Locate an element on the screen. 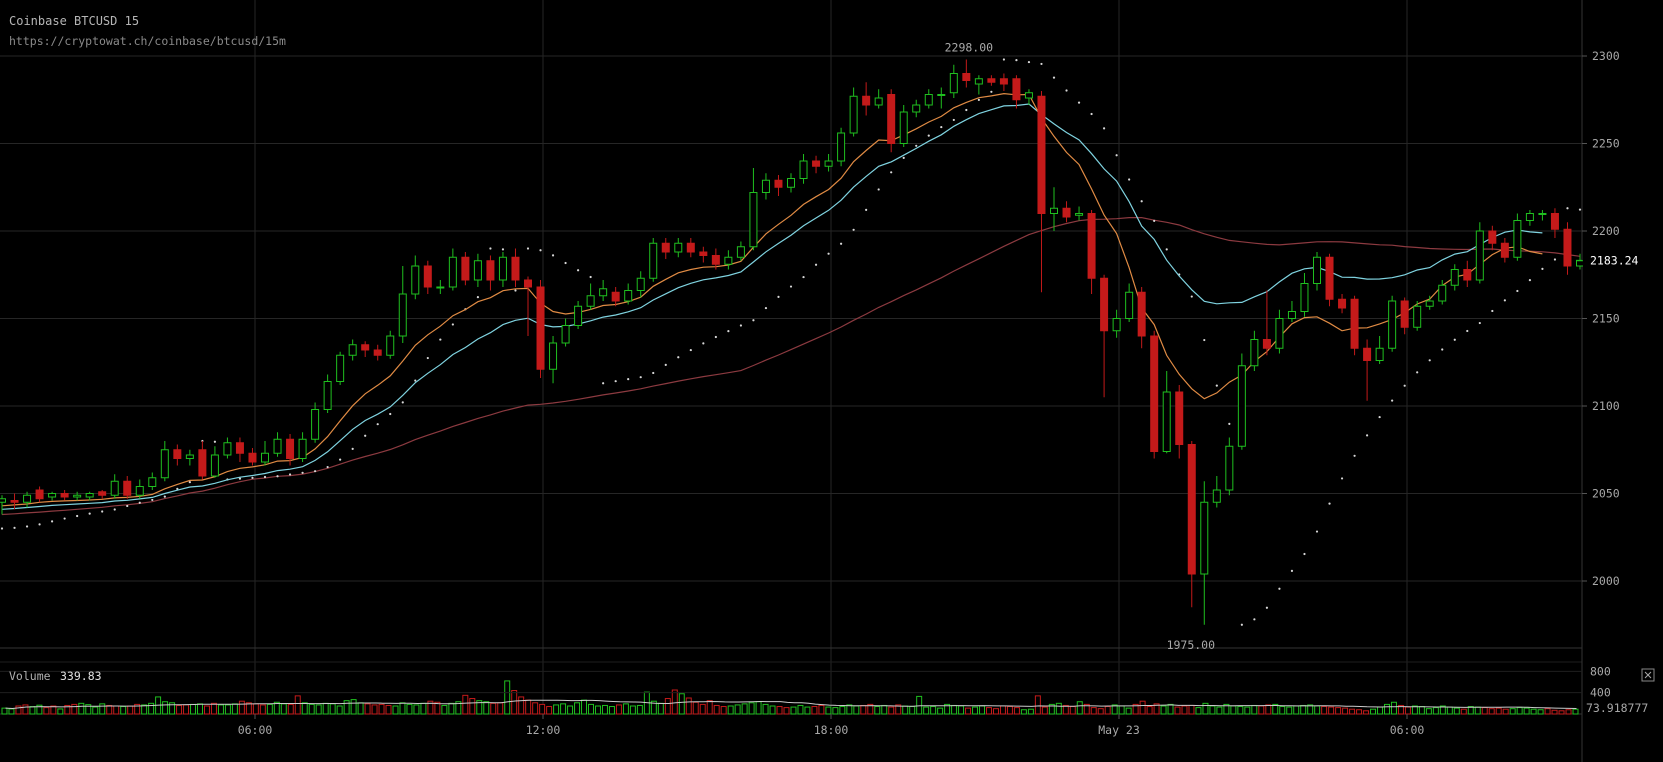 This screenshot has width=1663, height=762. close-volume-button is located at coordinates (1648, 675).